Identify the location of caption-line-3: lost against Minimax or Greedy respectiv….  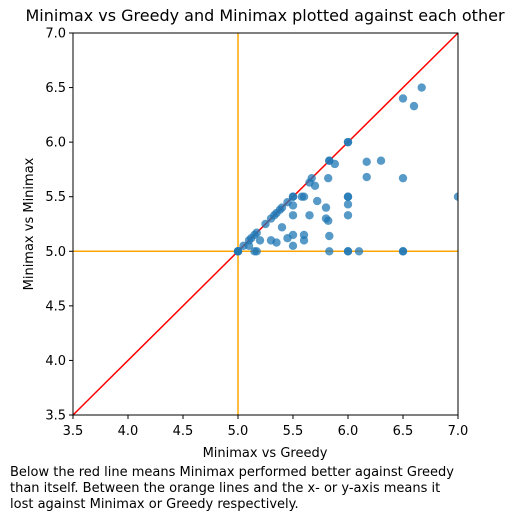
(154, 504).